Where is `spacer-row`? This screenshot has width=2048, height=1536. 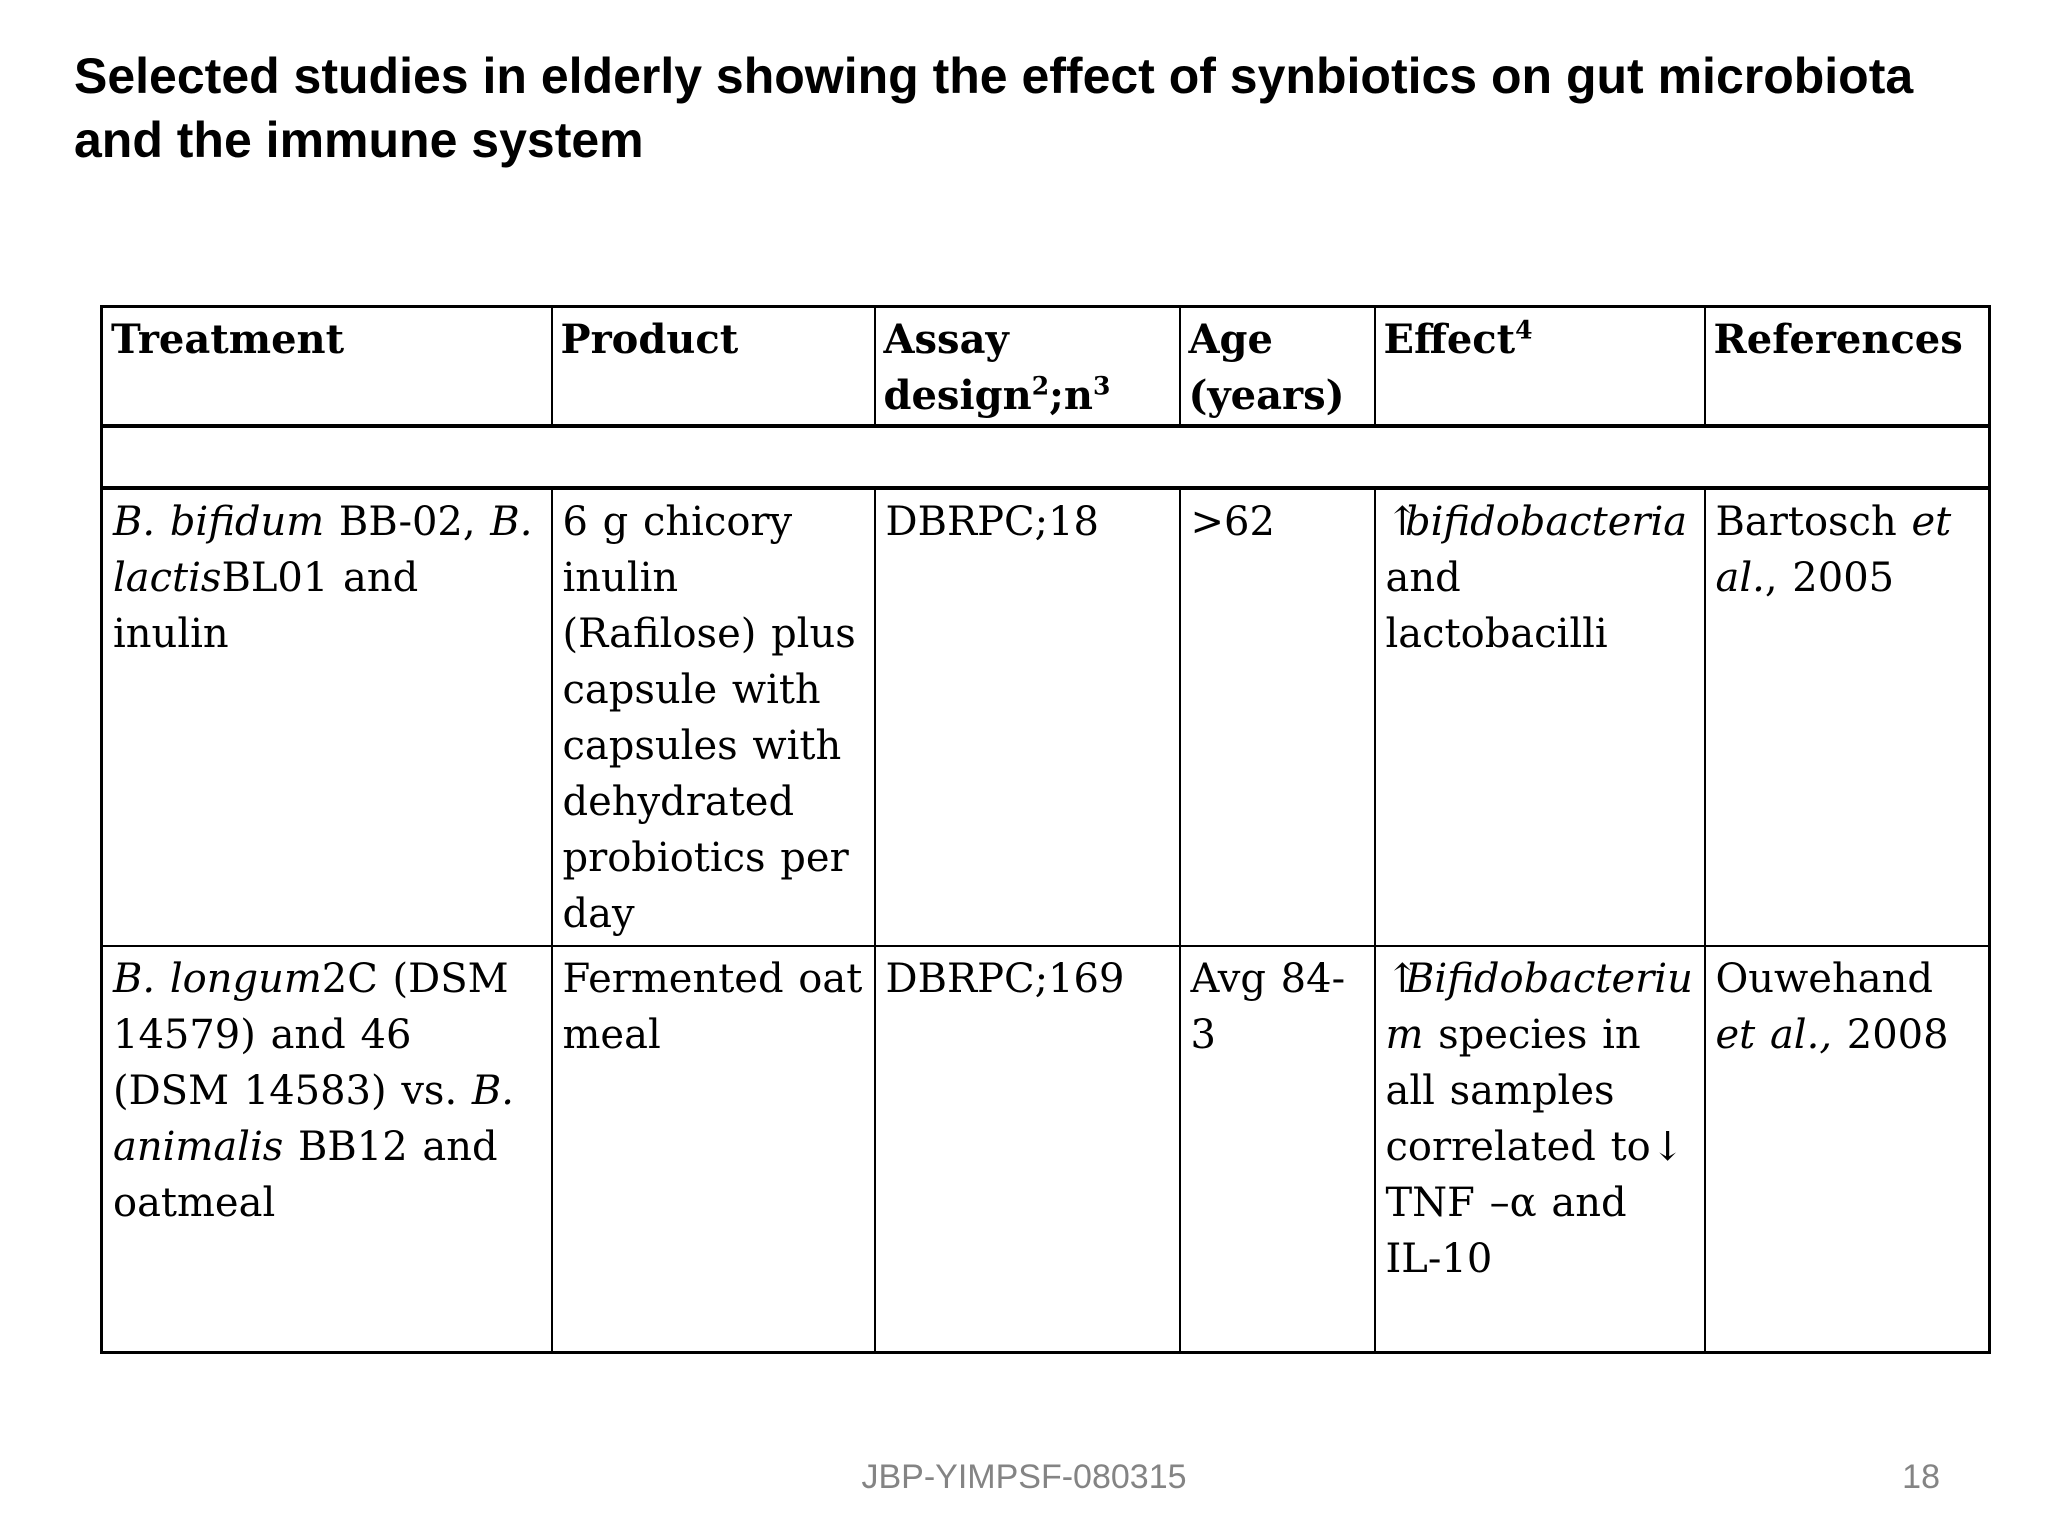 spacer-row is located at coordinates (1045, 457).